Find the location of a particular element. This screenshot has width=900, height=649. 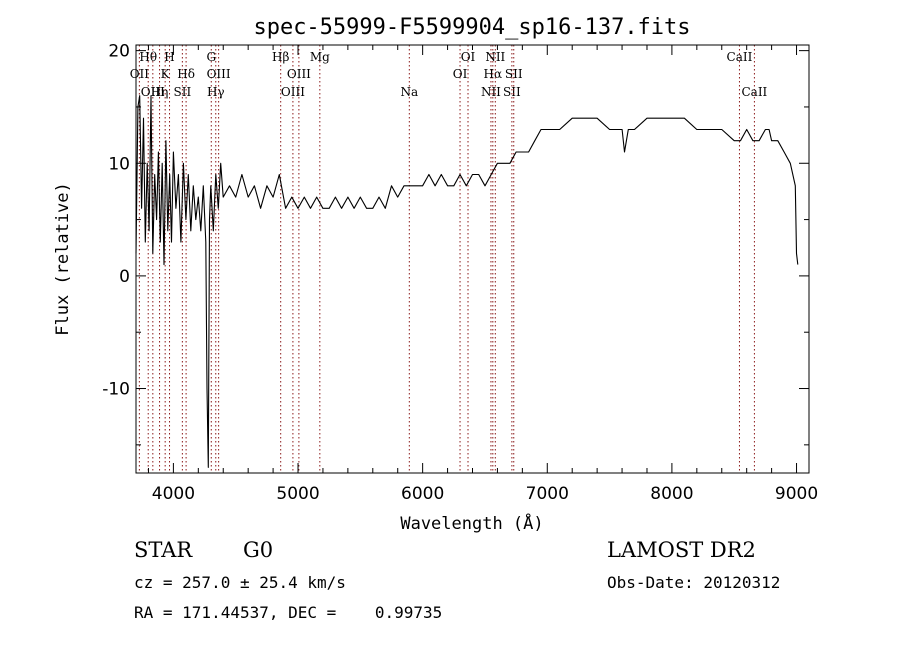

marker-label: Hβ is located at coordinates (280, 57).